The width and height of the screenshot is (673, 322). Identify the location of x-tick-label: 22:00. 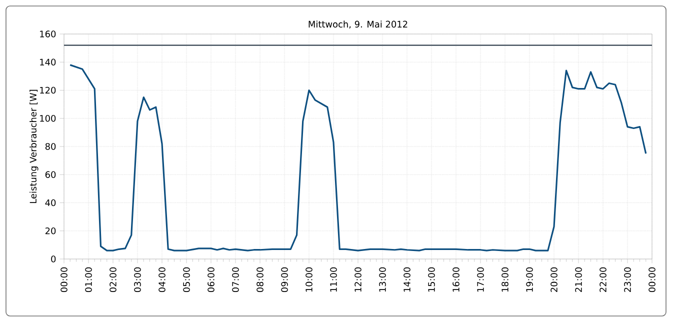
(603, 279).